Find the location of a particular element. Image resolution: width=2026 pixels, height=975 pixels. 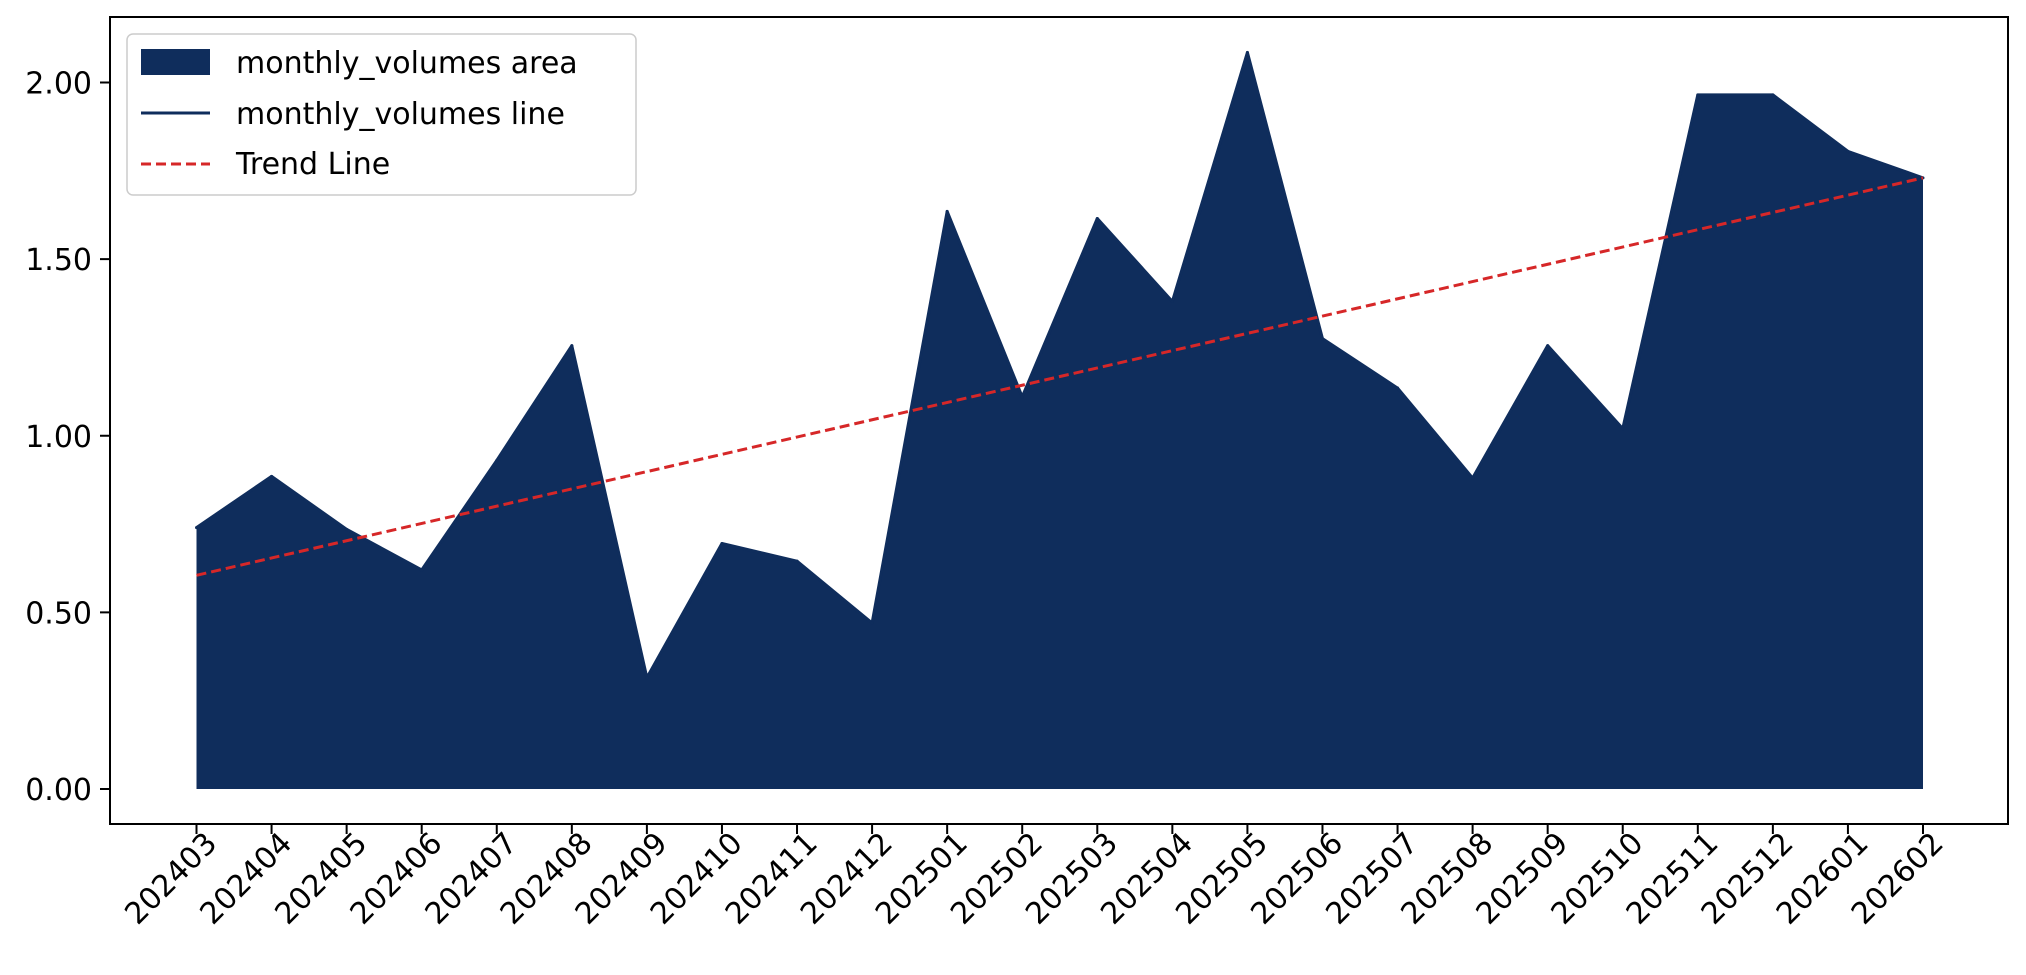

legend-label-line: monthly_volumes line is located at coordinates (400, 114).